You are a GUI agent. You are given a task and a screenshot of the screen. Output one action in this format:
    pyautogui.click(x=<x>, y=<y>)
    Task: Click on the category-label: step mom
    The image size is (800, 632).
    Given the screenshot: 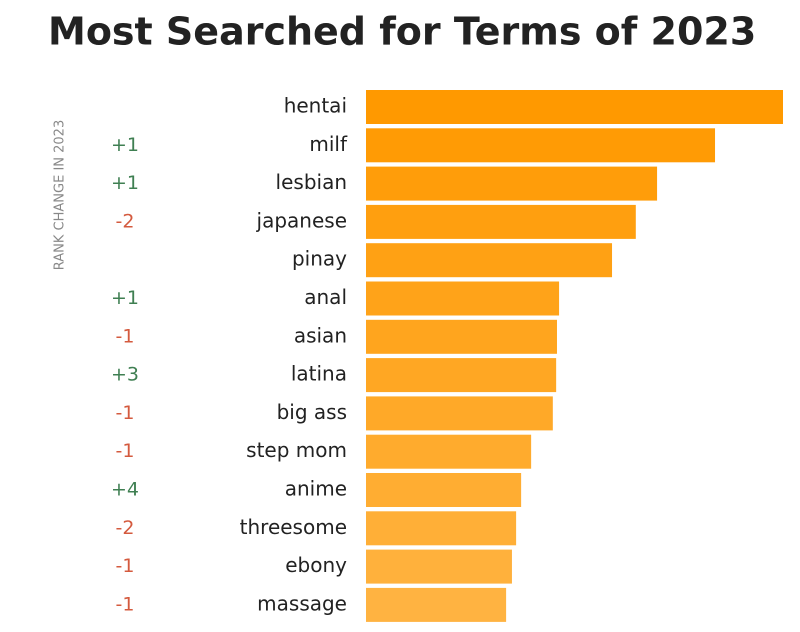 What is the action you would take?
    pyautogui.click(x=296, y=450)
    